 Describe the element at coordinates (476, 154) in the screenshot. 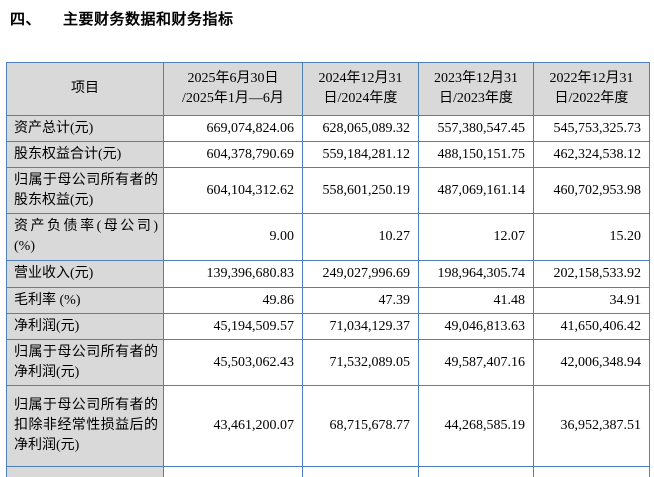

I see `row-value: 488,150,151.75` at that location.